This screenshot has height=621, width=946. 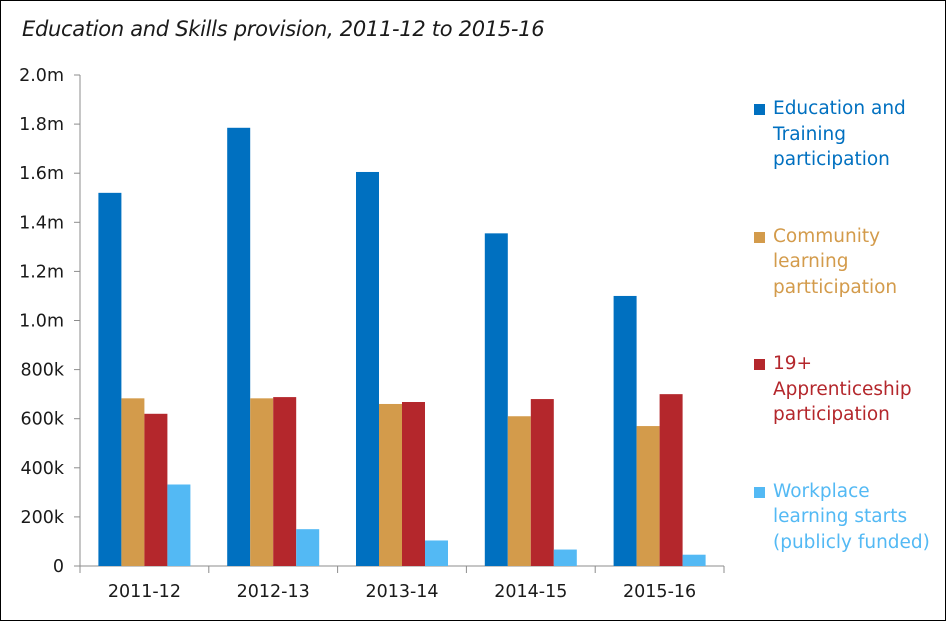 What do you see at coordinates (41, 174) in the screenshot?
I see `y-tick-label: 1.6m` at bounding box center [41, 174].